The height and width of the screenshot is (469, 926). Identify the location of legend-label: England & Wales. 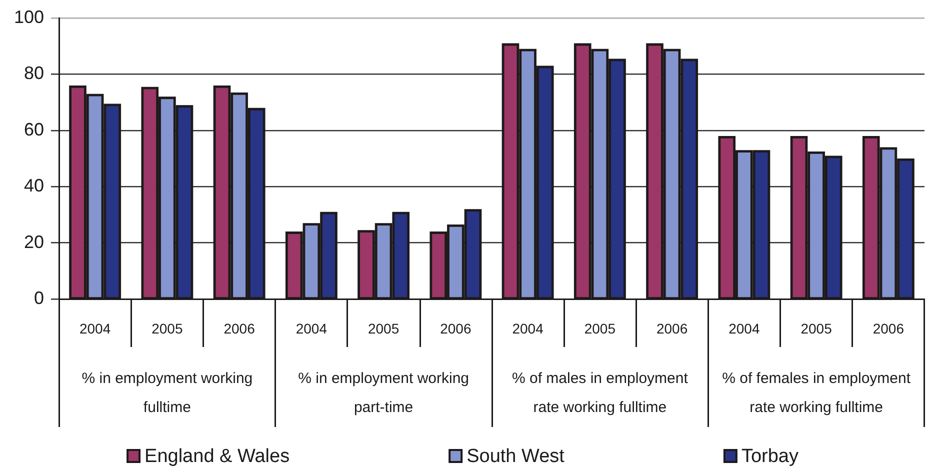
(217, 457).